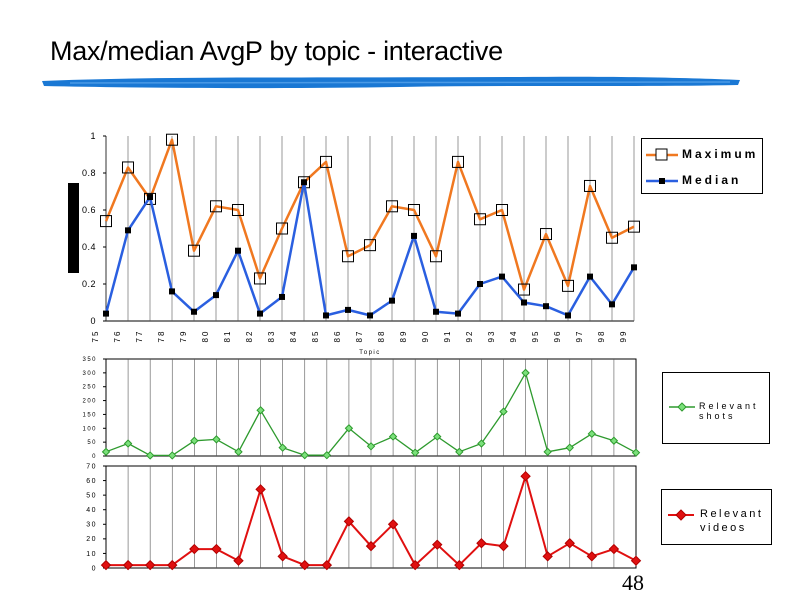 The width and height of the screenshot is (800, 600). What do you see at coordinates (91, 554) in the screenshot?
I see `y-tick-label: 10` at bounding box center [91, 554].